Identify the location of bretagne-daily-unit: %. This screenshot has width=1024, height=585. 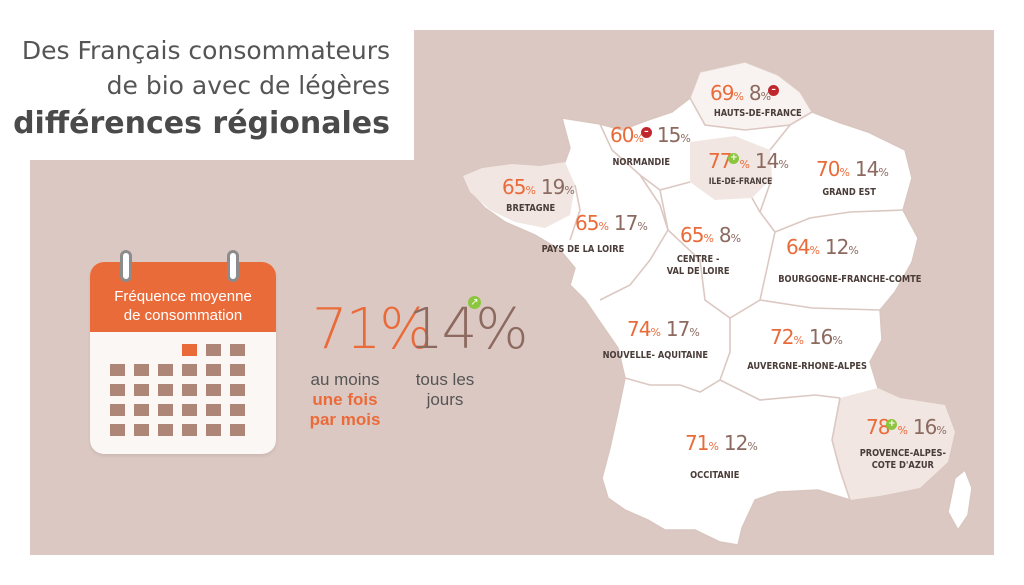
(569, 190).